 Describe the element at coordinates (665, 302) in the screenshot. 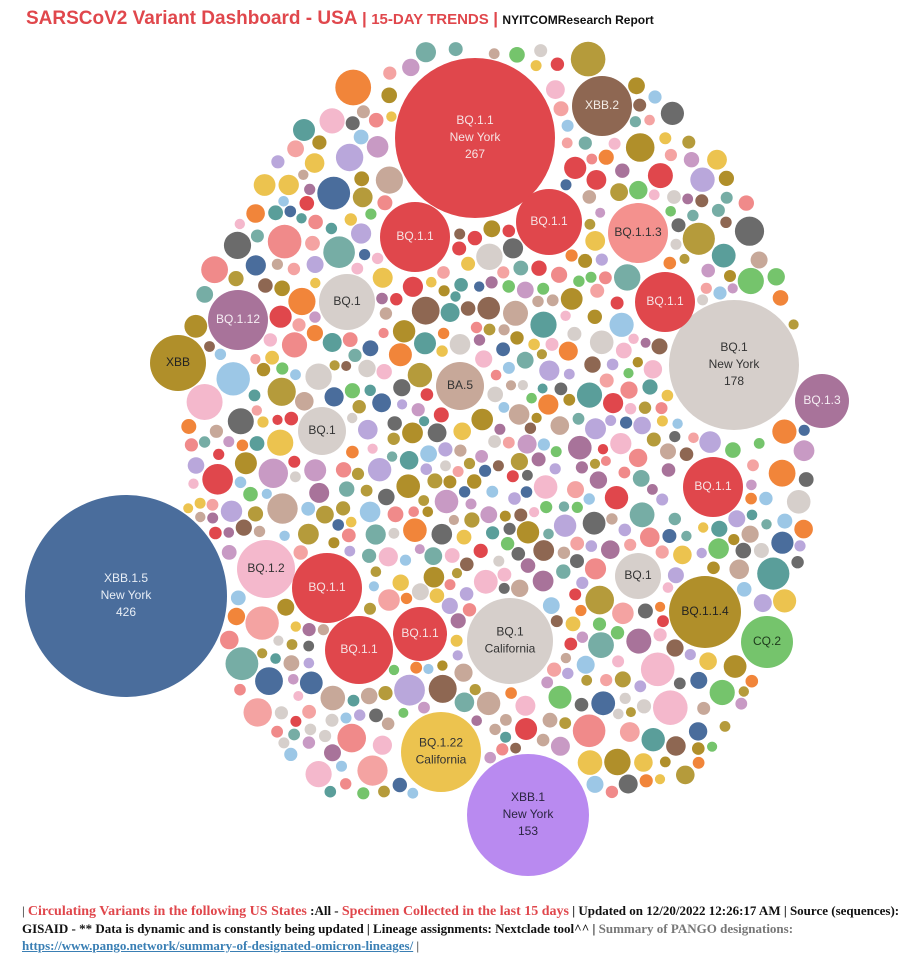

I see `labeled-bubble: BQ.1.1` at that location.